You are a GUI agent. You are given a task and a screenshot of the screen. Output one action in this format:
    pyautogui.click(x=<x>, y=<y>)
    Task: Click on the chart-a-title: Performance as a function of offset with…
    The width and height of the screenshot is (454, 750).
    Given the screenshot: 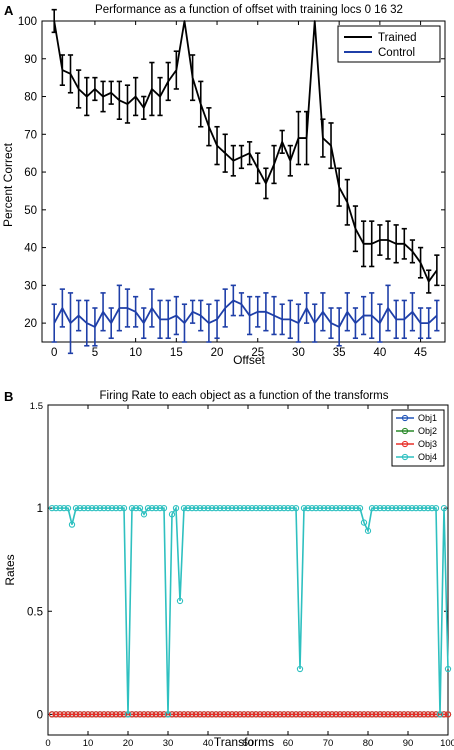 What is the action you would take?
    pyautogui.click(x=249, y=10)
    